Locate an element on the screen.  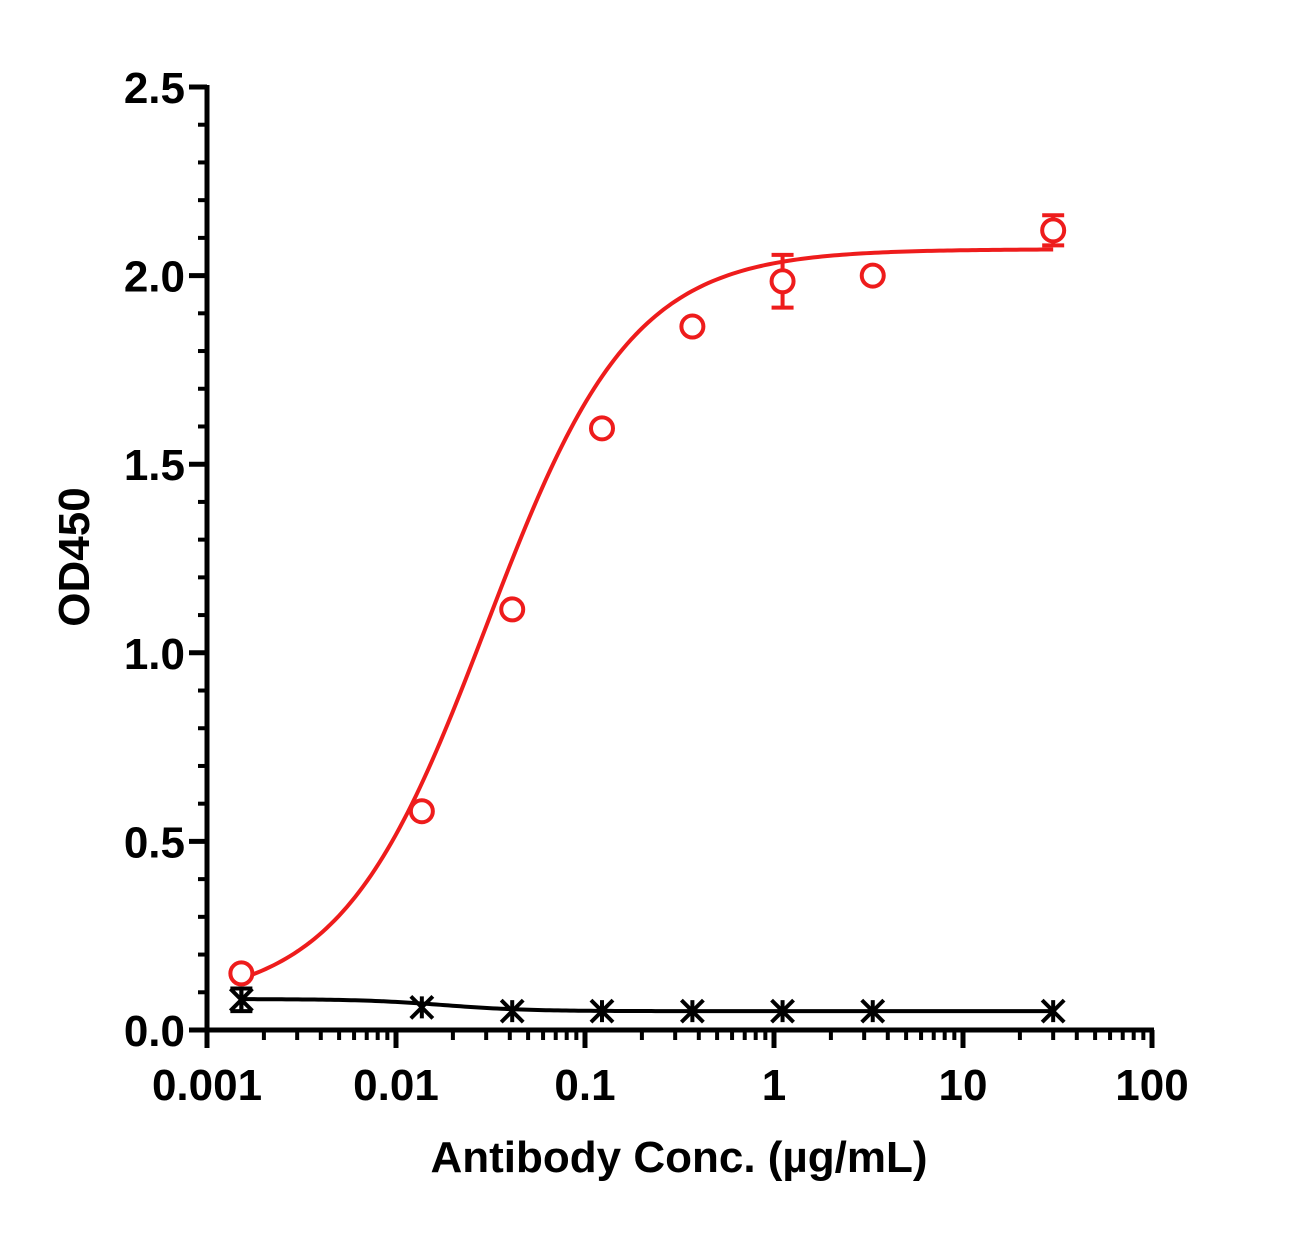
x-tick-label: 1 is located at coordinates (774, 1085).